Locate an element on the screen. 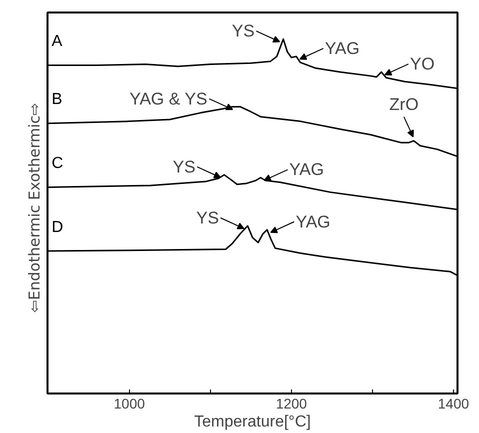 Image resolution: width=479 pixels, height=433 pixels. annotation: YO is located at coordinates (422, 64).